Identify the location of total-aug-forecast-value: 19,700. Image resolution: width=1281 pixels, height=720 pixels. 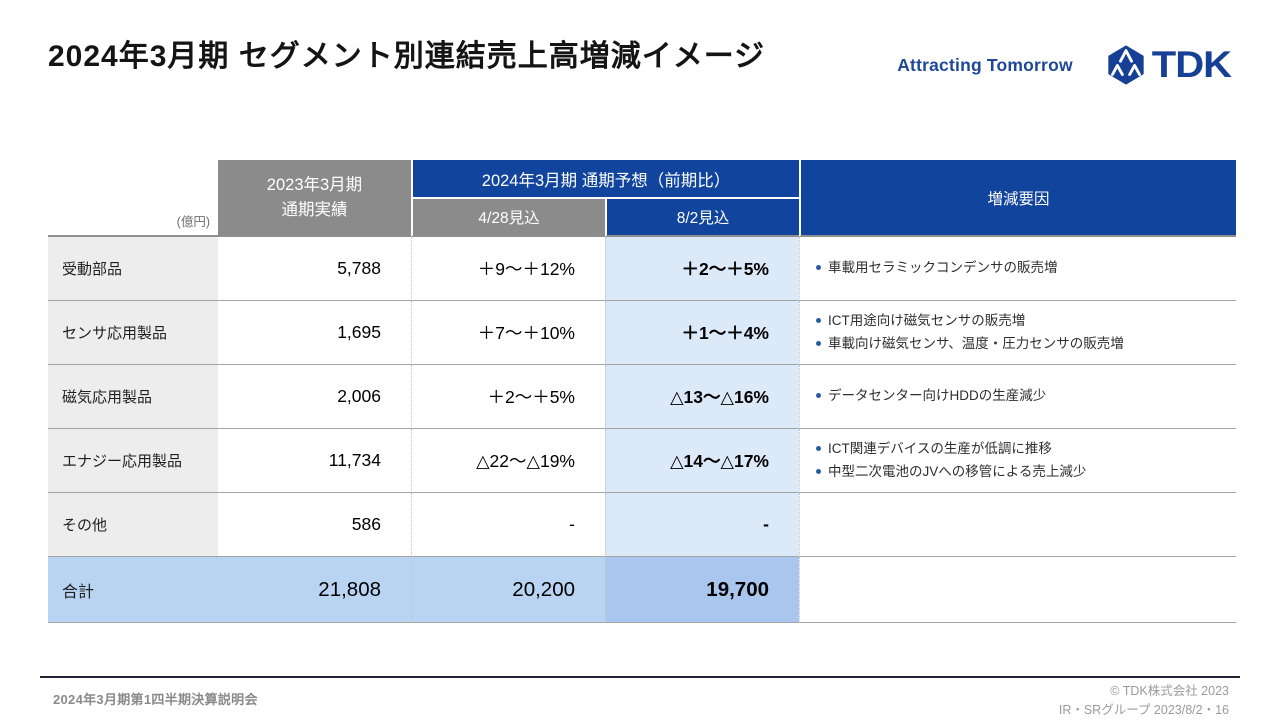
(702, 590).